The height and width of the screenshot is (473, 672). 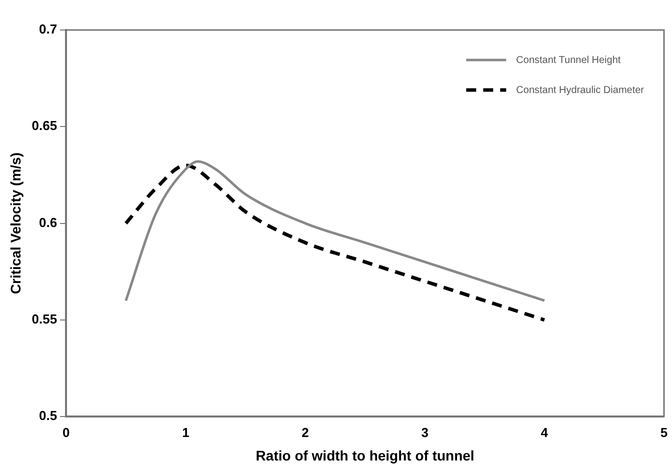 I want to click on legend-label: Constant Tunnel Height, so click(x=568, y=60).